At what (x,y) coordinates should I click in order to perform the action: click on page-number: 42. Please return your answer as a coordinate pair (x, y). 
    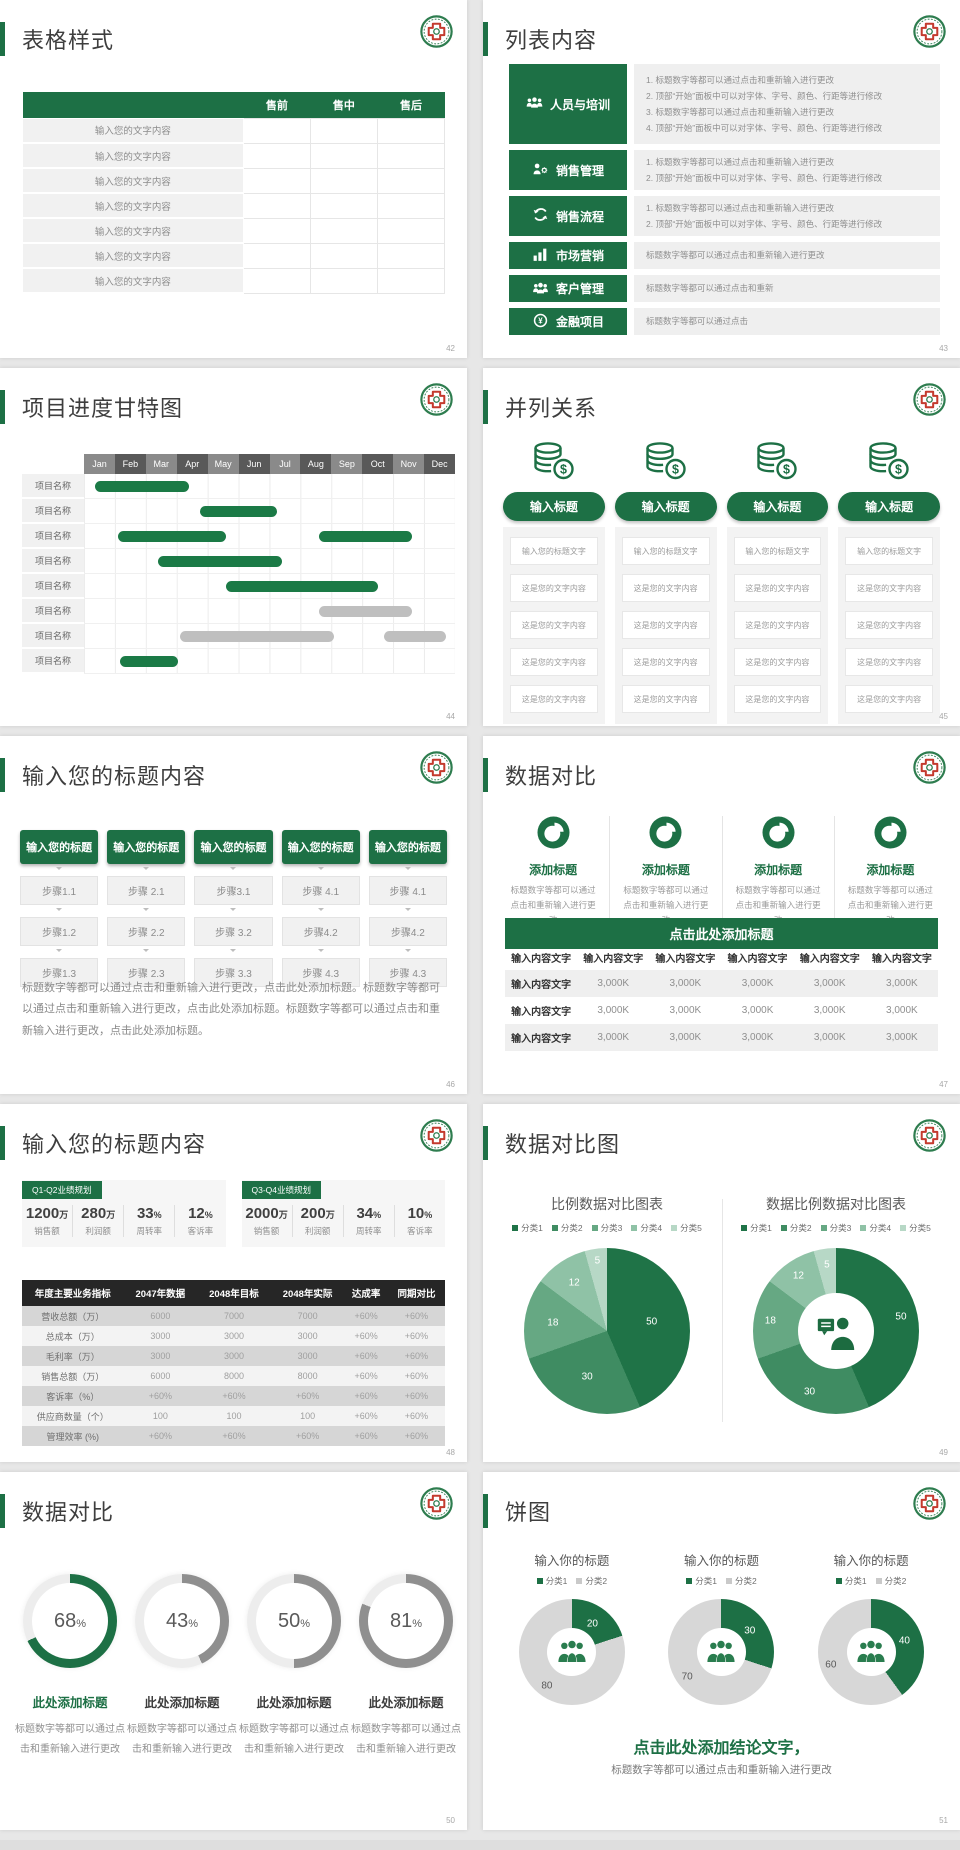
    Looking at the image, I should click on (450, 348).